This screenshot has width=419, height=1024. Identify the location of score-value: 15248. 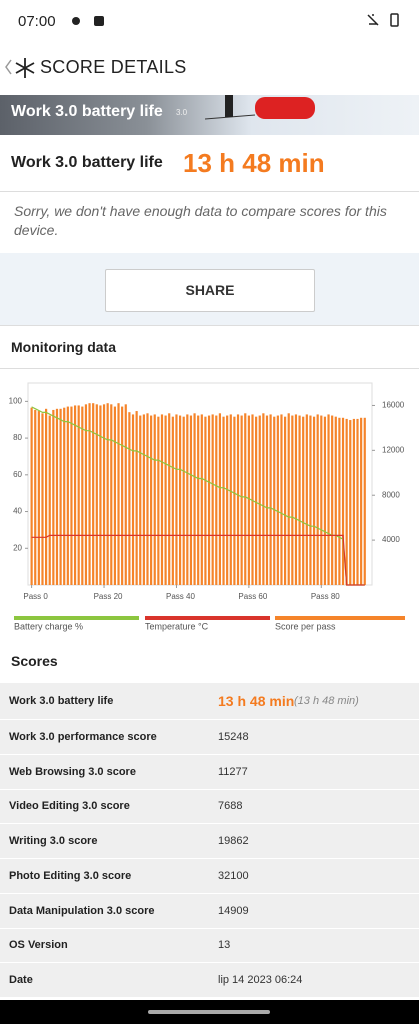
(233, 736).